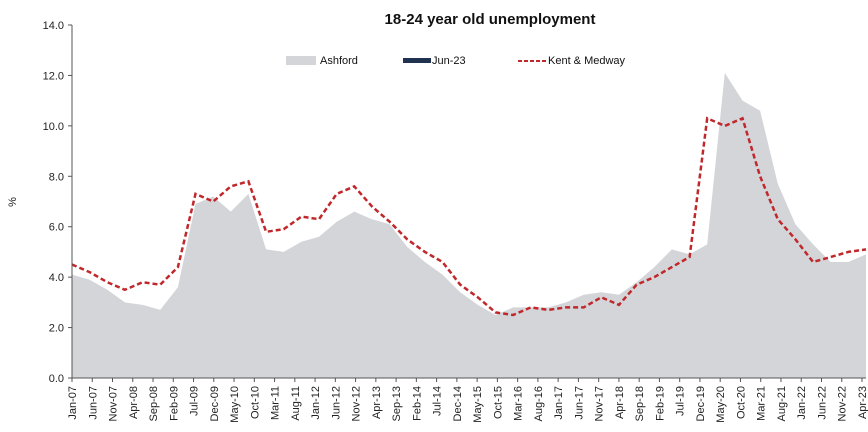  Describe the element at coordinates (458, 403) in the screenshot. I see `x-tick-label: Dec-14` at that location.